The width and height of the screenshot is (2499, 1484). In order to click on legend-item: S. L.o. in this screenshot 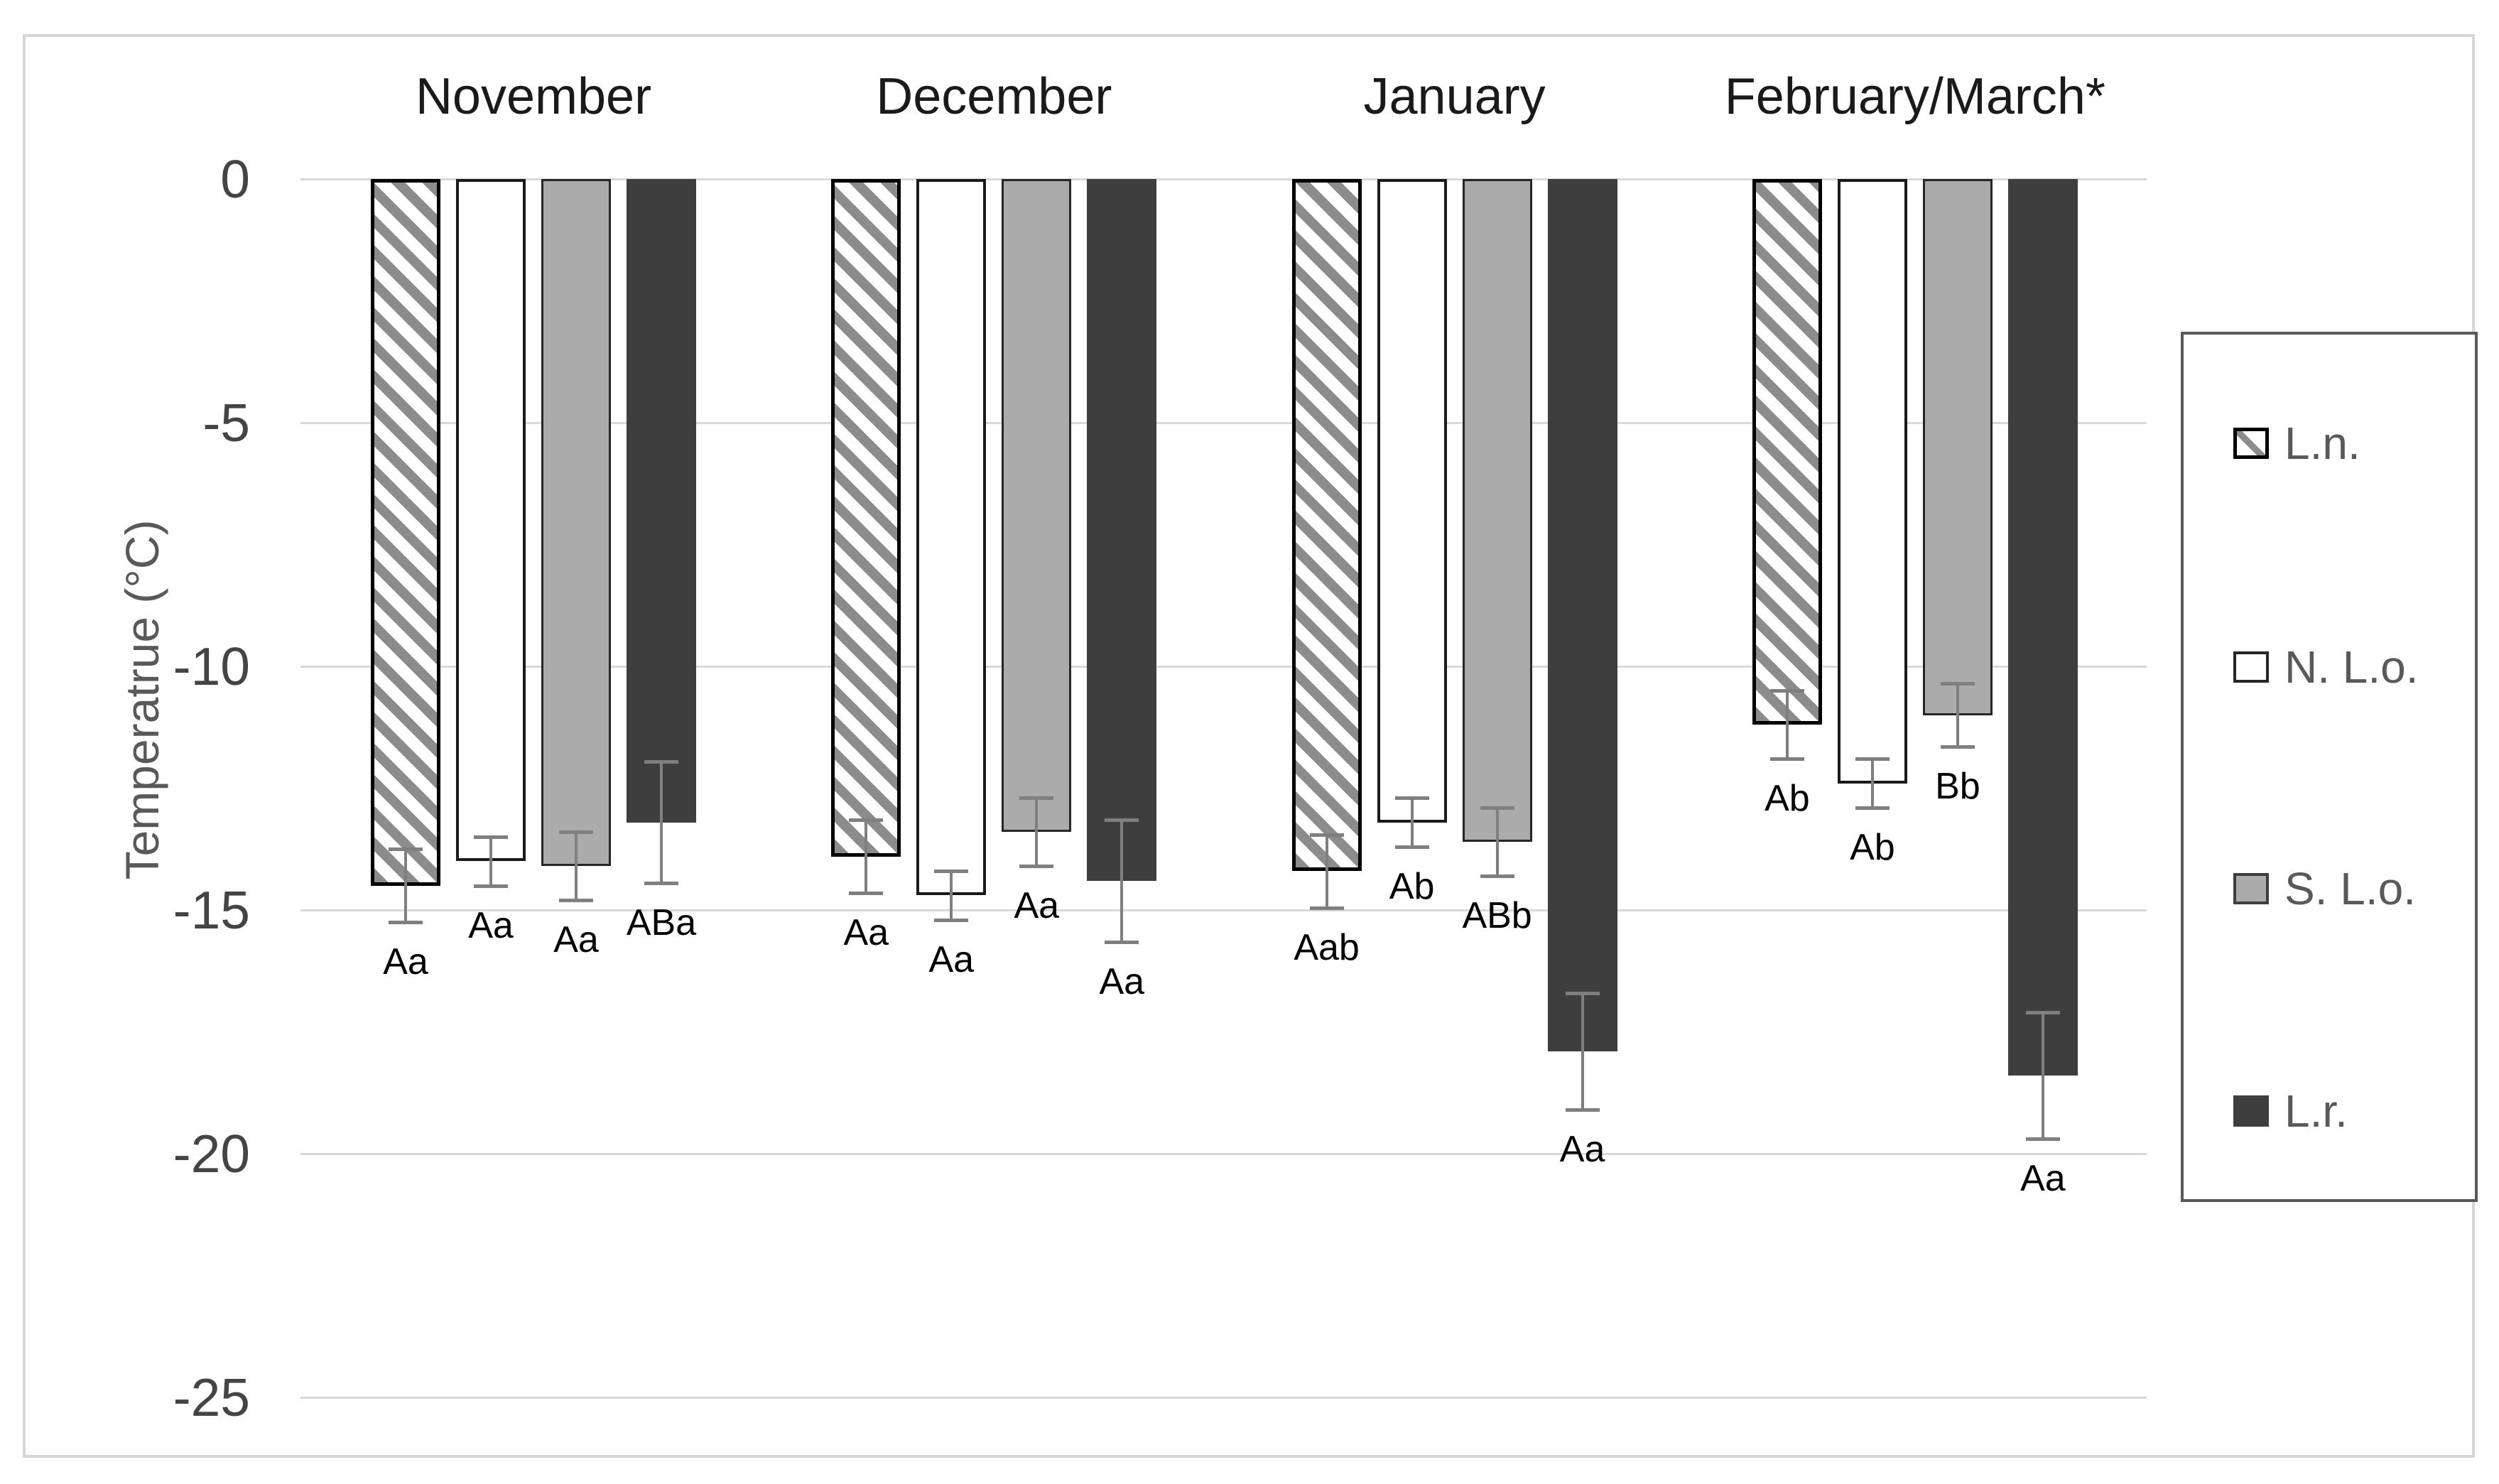, I will do `click(2324, 888)`.